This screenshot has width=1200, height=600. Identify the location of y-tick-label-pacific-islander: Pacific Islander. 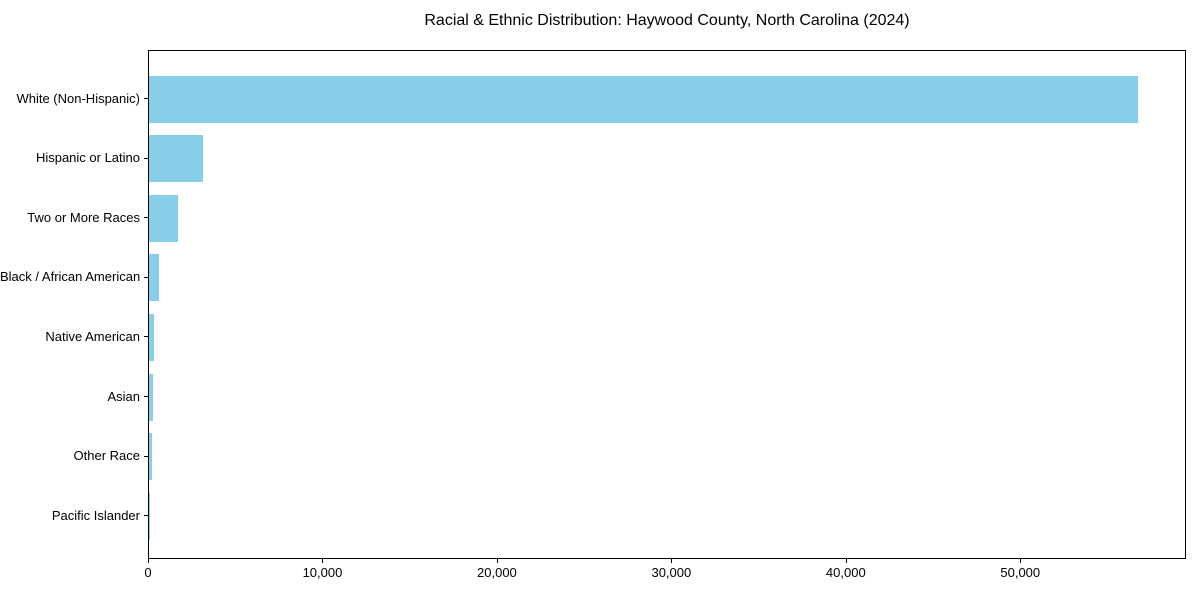
(95, 515).